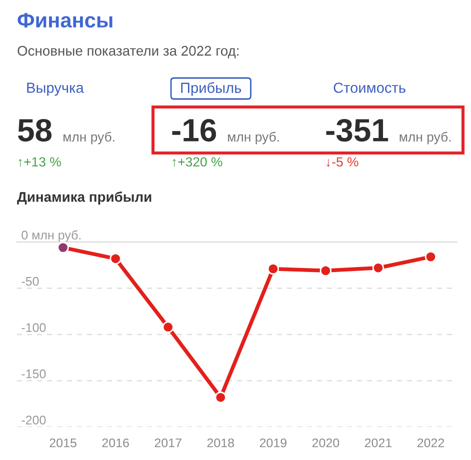 This screenshot has height=460, width=471. Describe the element at coordinates (34, 327) in the screenshot. I see `y-tick-label: -100` at that location.